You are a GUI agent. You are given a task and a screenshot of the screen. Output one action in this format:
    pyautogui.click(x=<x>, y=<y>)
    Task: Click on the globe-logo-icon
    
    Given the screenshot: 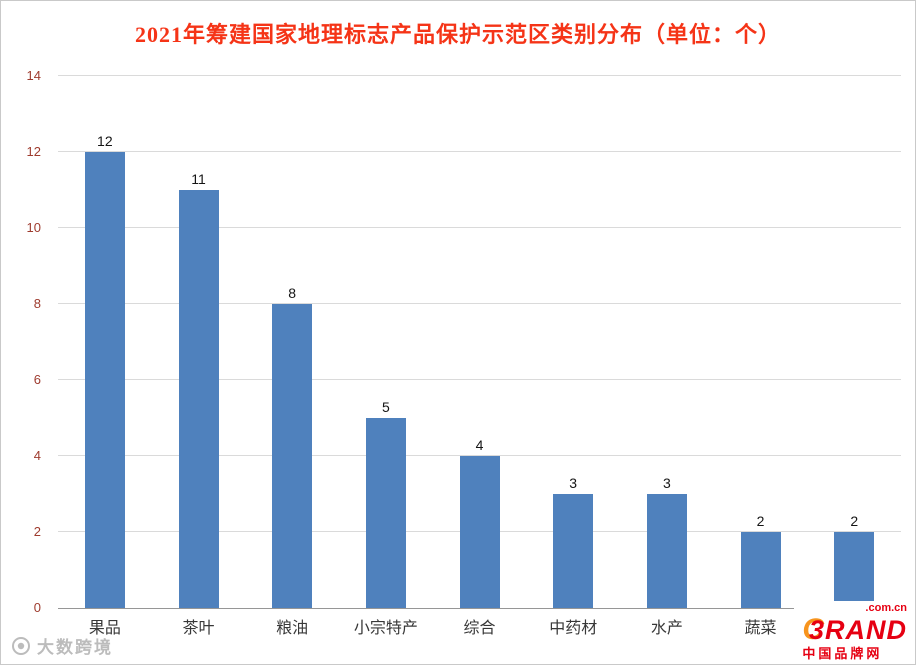 What is the action you would take?
    pyautogui.click(x=21, y=646)
    